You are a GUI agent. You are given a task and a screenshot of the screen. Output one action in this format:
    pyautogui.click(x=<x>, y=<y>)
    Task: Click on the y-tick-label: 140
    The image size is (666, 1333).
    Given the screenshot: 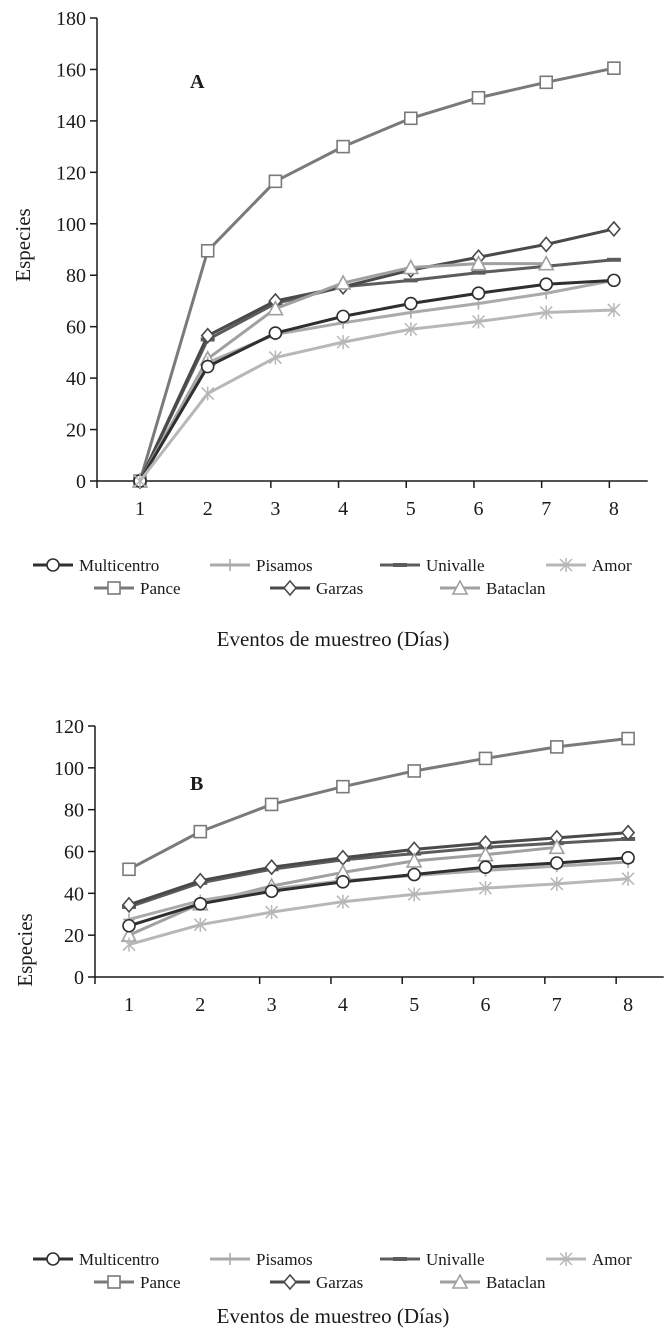 What is the action you would take?
    pyautogui.click(x=71, y=122)
    